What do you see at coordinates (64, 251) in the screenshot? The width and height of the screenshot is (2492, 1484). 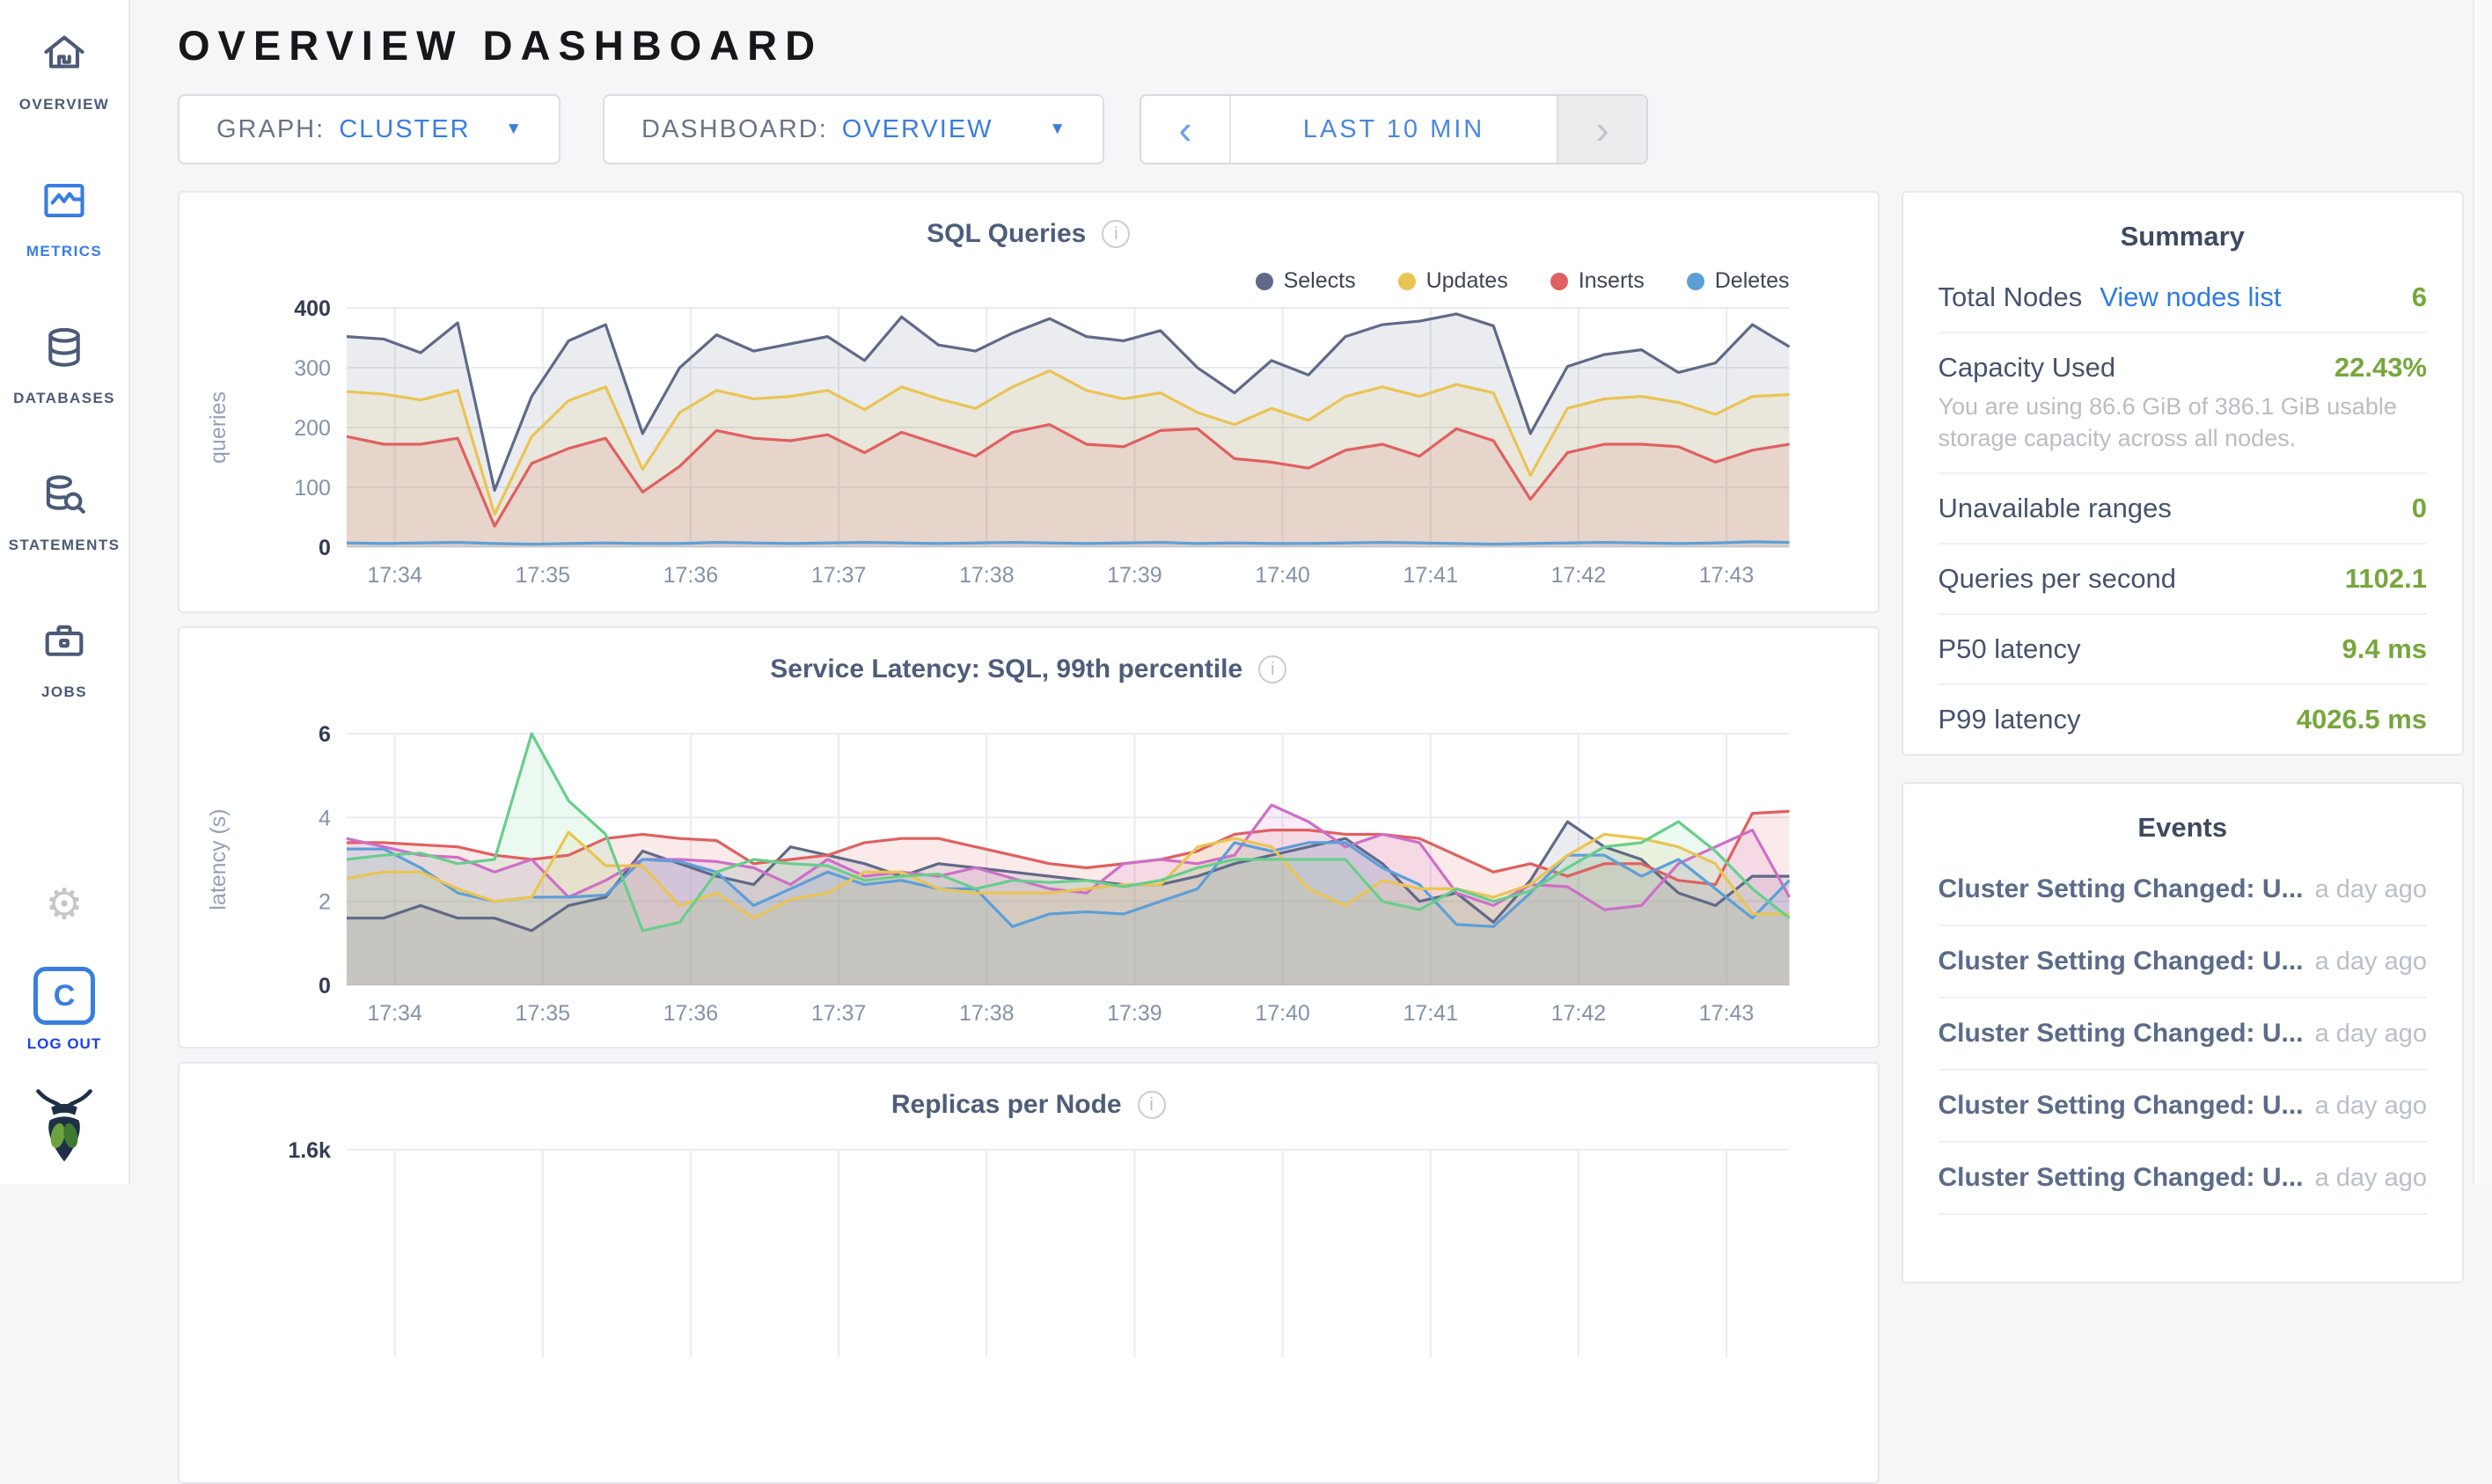 I see `sidebar-item-label: METRICS` at bounding box center [64, 251].